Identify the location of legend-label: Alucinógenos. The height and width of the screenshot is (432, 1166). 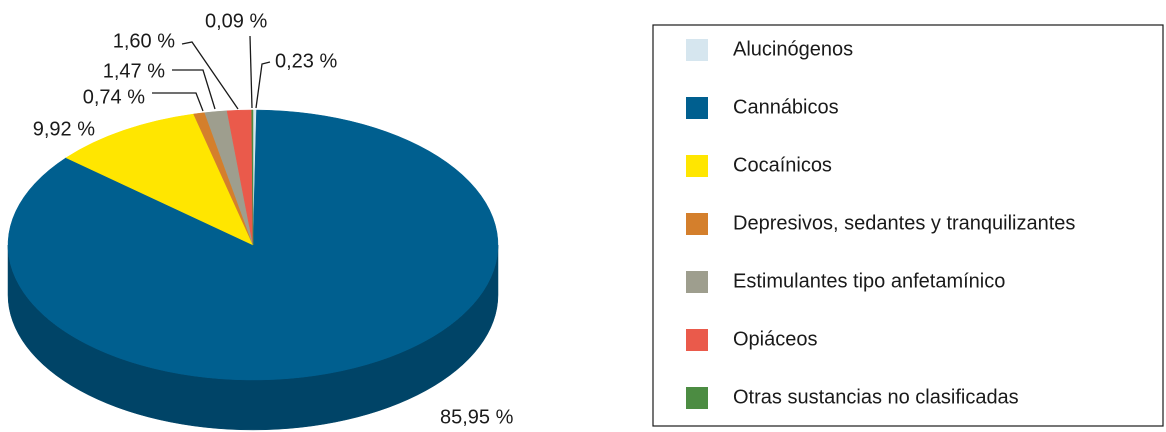
(793, 49).